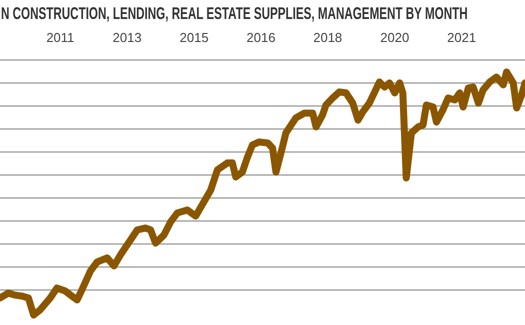 The width and height of the screenshot is (525, 325). I want to click on x-tick-label: 2018, so click(327, 37).